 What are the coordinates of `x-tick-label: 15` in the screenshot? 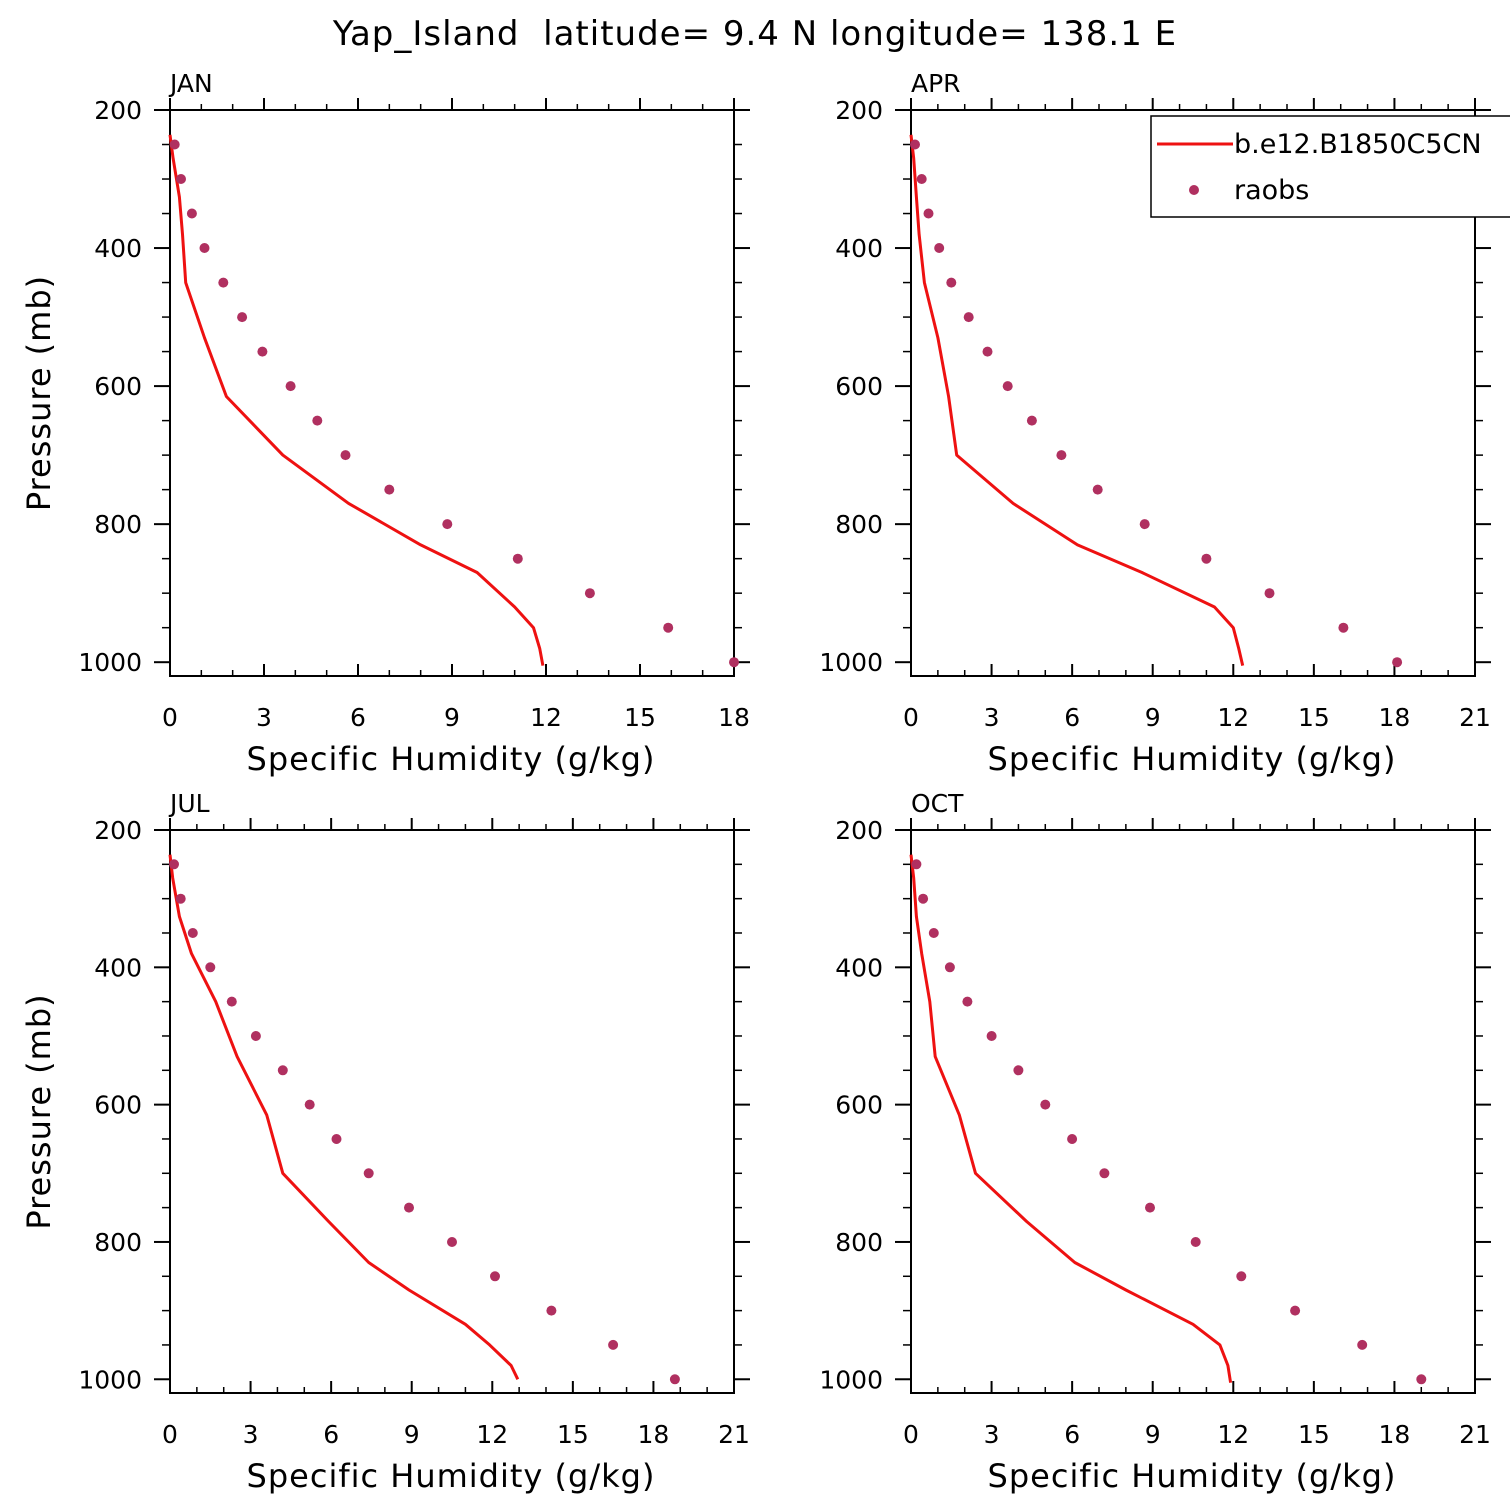 It's located at (1314, 717).